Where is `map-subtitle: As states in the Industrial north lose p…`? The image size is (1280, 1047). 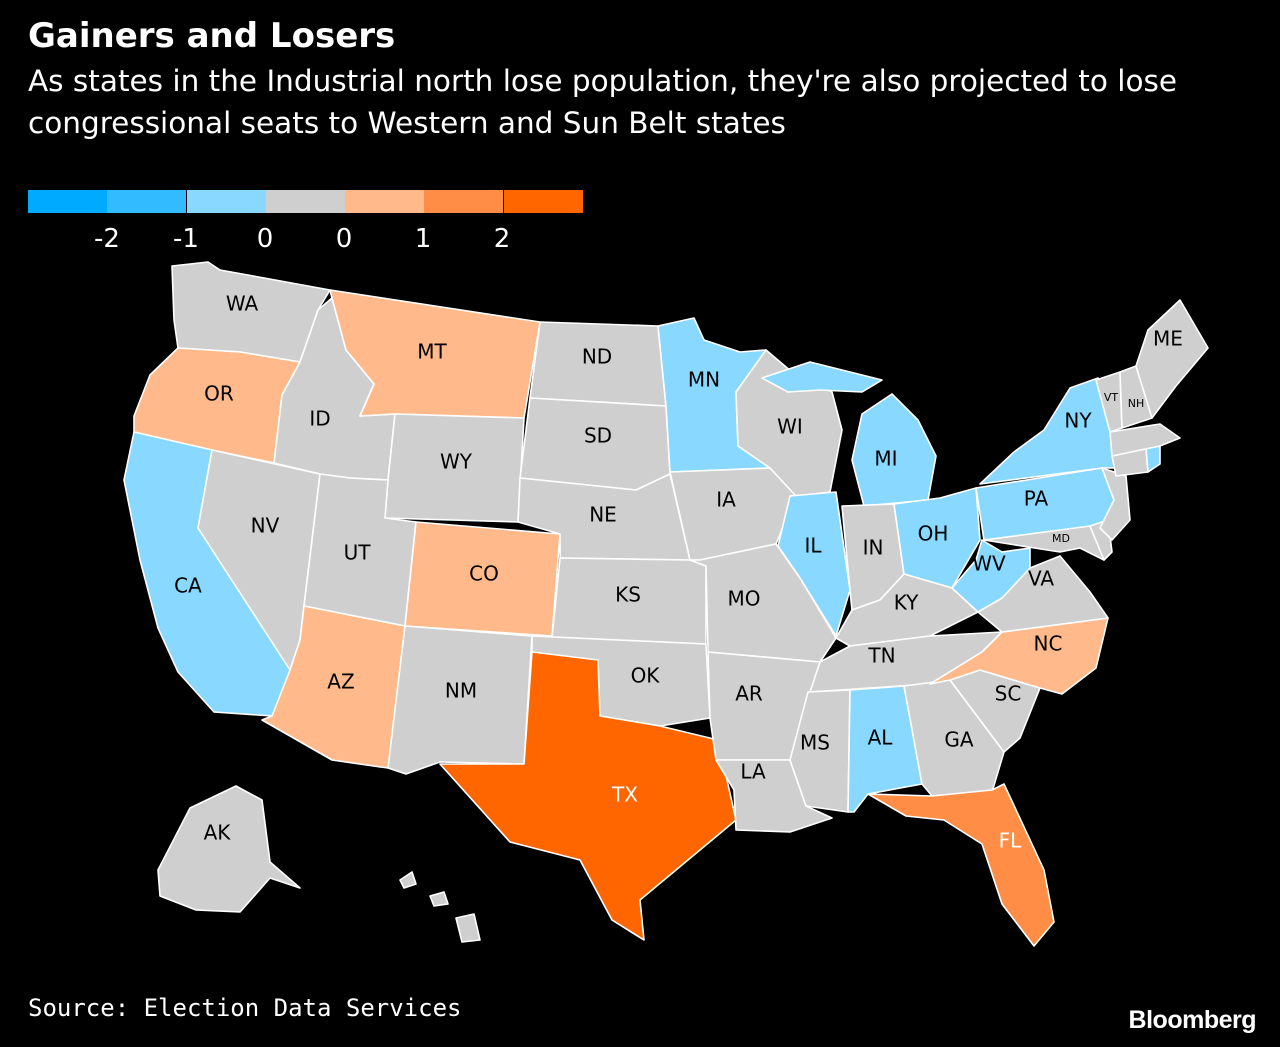 map-subtitle: As states in the Industrial north lose p… is located at coordinates (603, 102).